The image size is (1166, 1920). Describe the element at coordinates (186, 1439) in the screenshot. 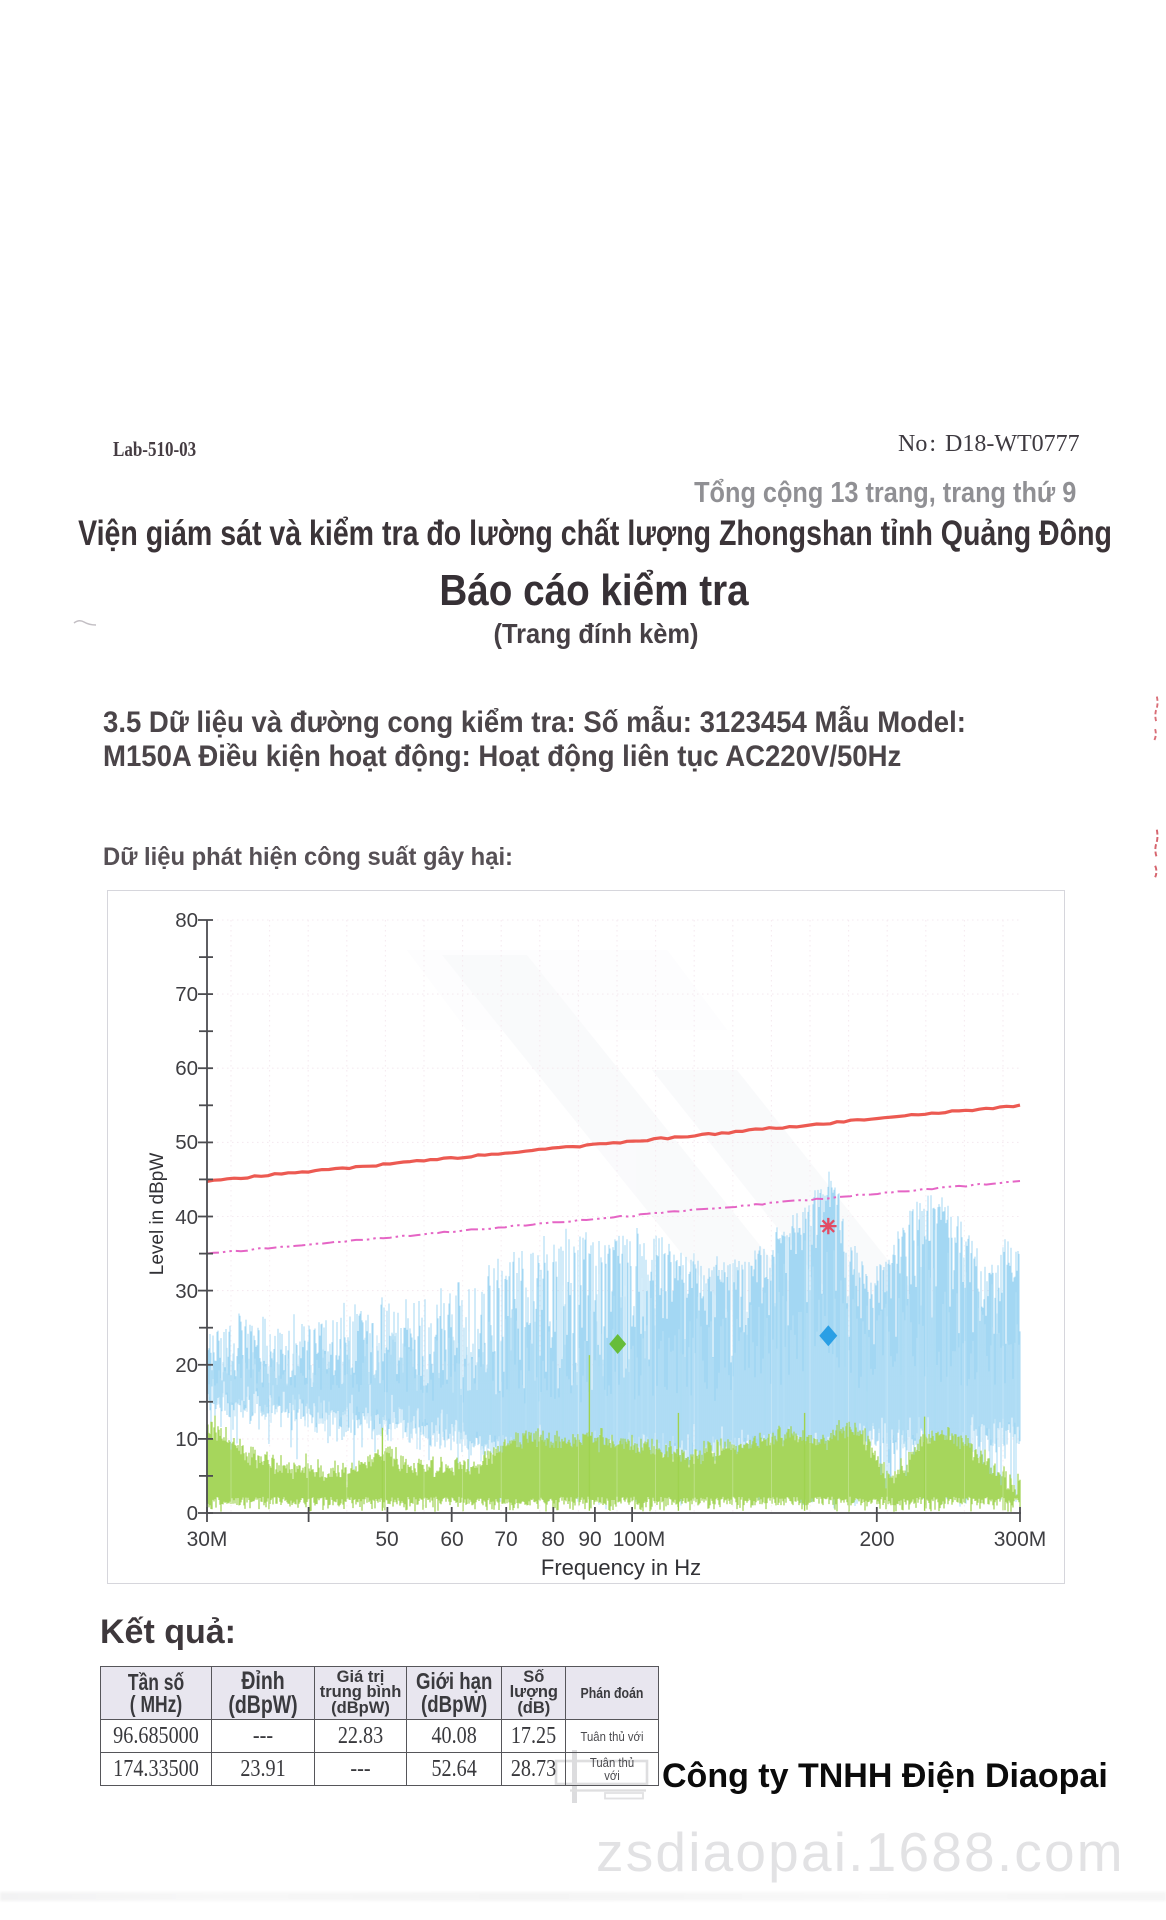

I see `svg-text: 10` at that location.